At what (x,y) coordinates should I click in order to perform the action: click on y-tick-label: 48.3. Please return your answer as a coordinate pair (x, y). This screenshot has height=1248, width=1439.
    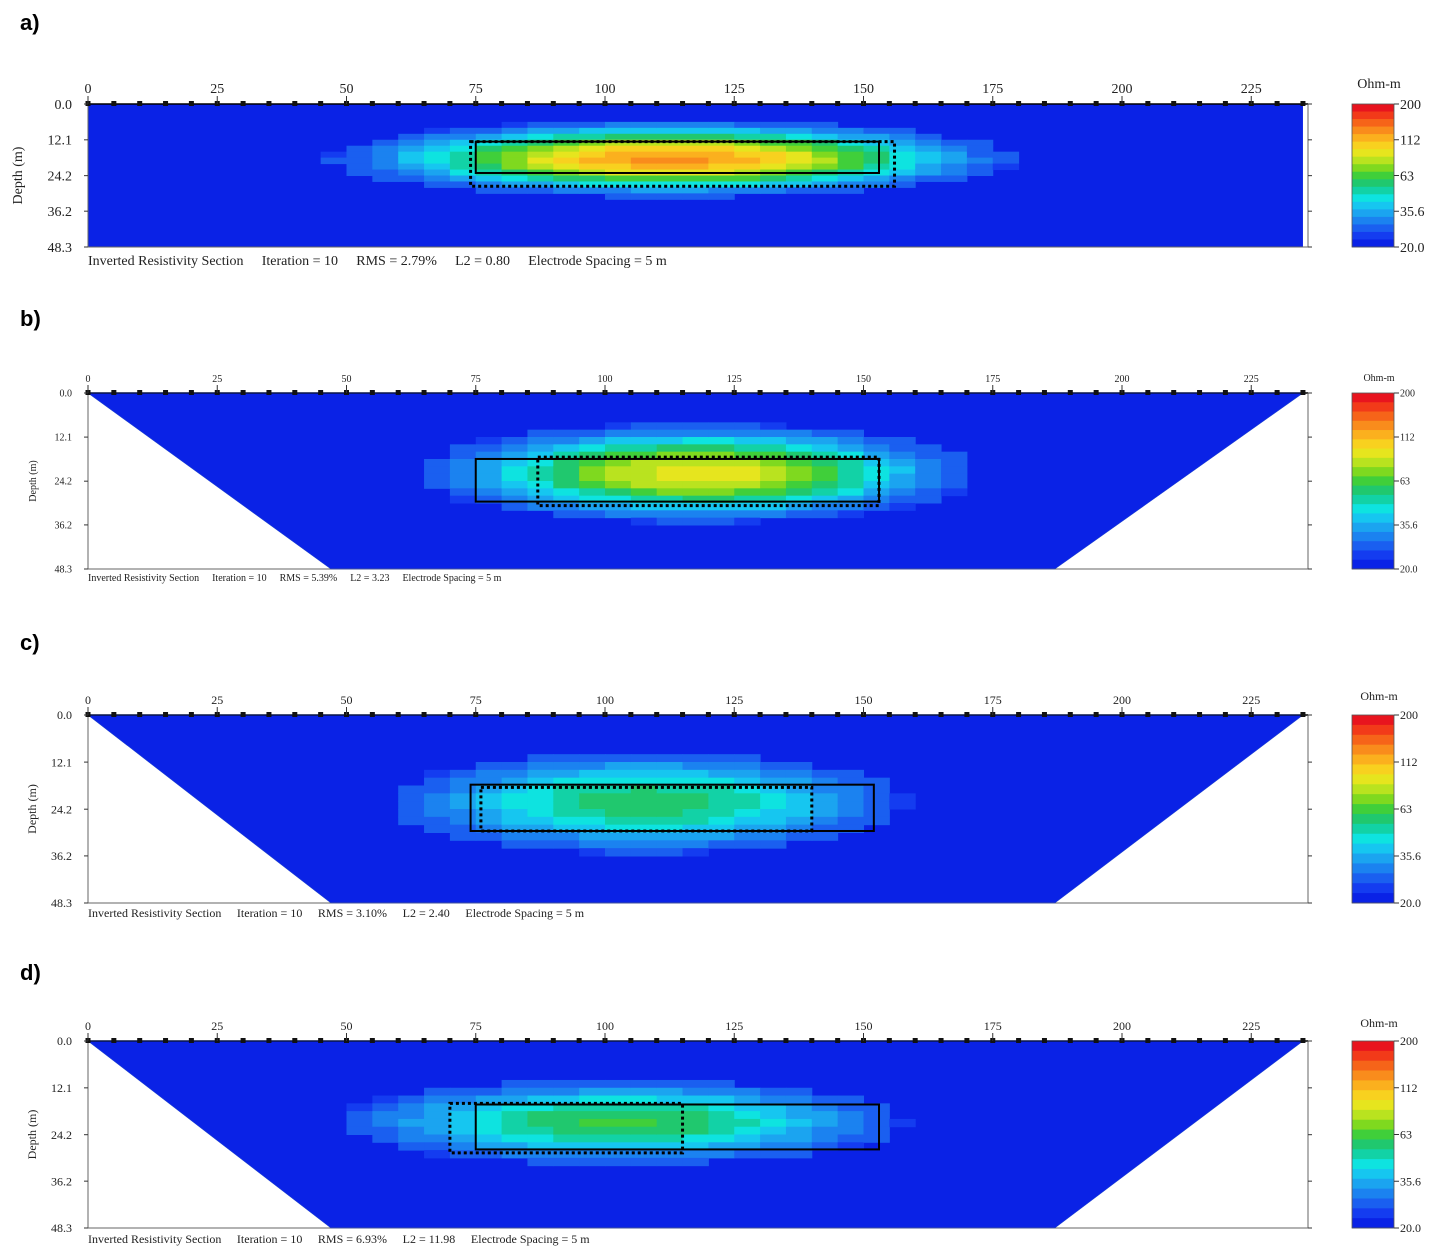
    Looking at the image, I should click on (64, 570).